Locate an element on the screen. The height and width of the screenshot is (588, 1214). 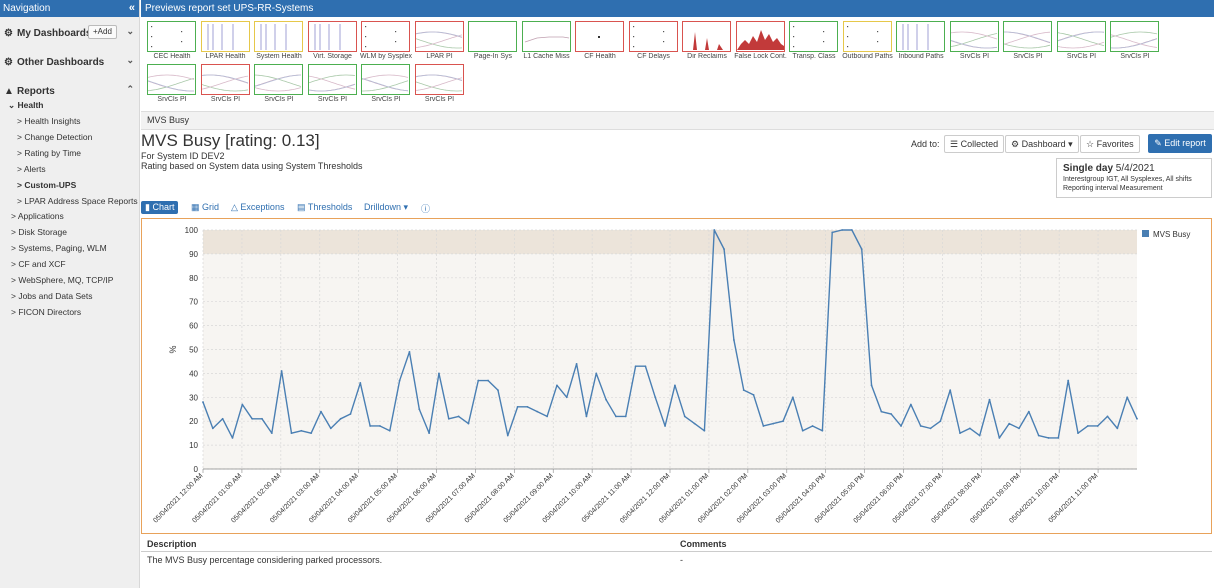
reports-section: ▲ Reports ⌃ is located at coordinates (70, 93).